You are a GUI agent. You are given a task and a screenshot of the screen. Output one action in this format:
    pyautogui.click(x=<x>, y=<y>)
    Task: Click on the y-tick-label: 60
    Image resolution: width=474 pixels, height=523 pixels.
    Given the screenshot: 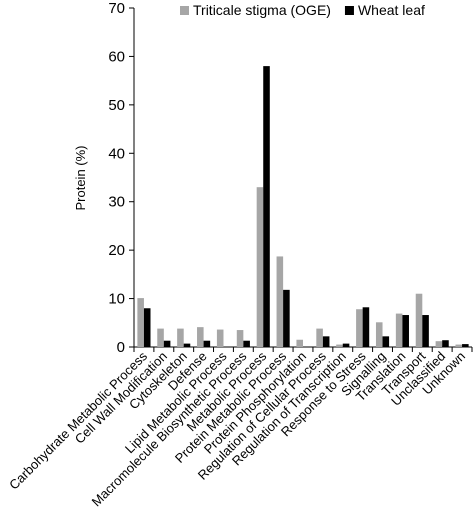 What is the action you would take?
    pyautogui.click(x=116, y=56)
    